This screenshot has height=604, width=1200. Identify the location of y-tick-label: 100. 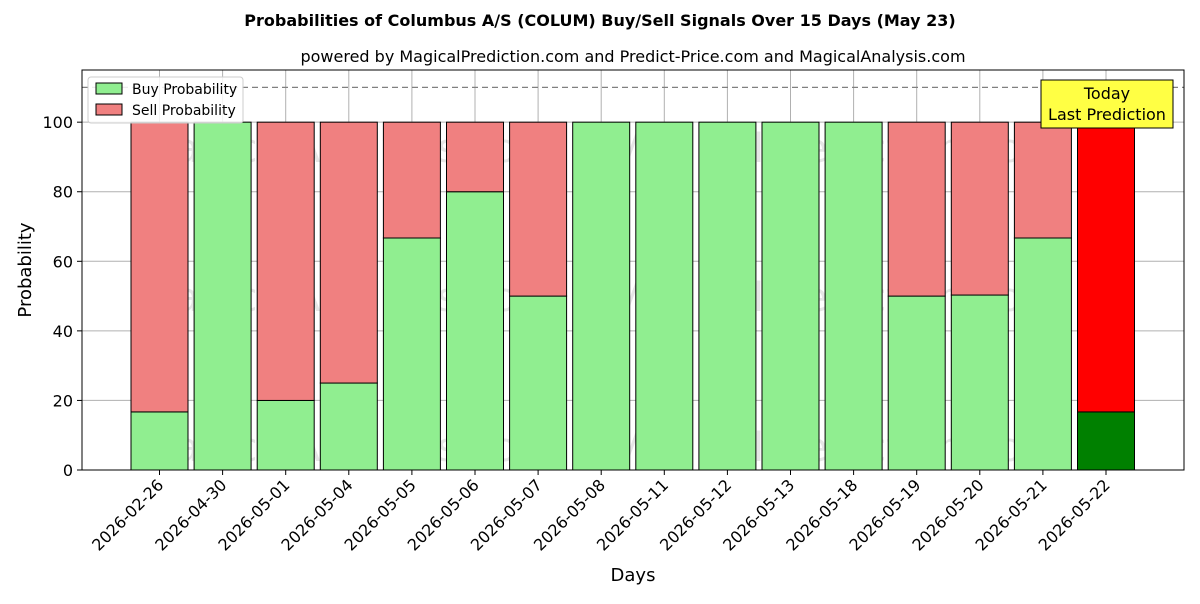
(57, 122).